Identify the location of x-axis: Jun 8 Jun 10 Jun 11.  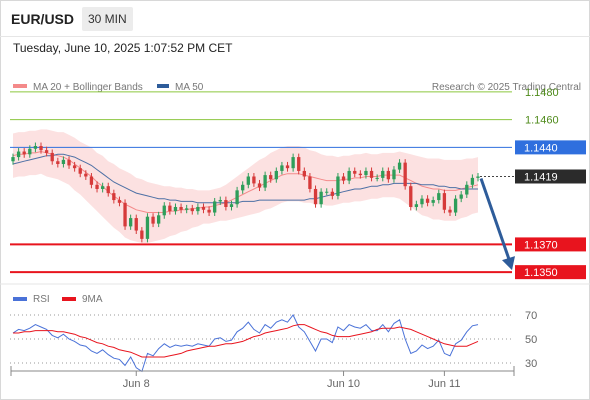
(262, 378).